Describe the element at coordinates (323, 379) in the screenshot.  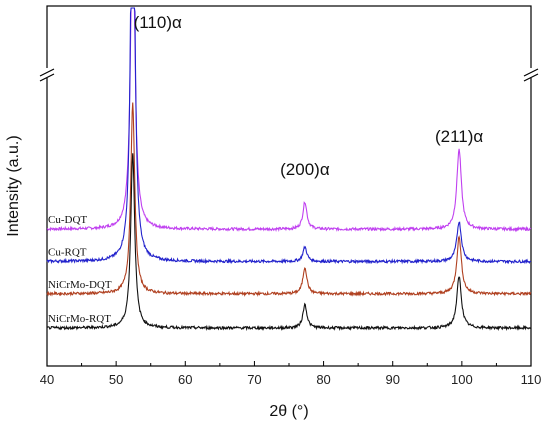
I see `x-tick-label-80: 80` at that location.